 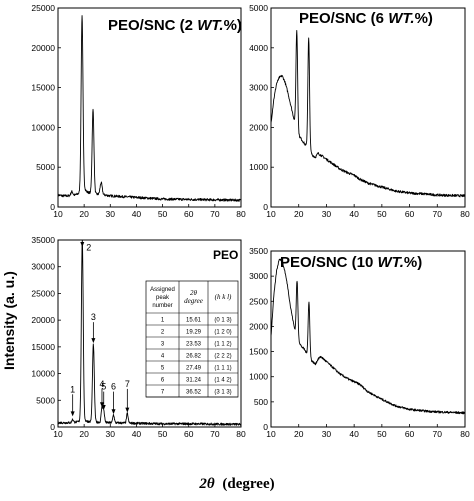 What do you see at coordinates (162, 290) in the screenshot?
I see `table-header-cell: Assigned` at bounding box center [162, 290].